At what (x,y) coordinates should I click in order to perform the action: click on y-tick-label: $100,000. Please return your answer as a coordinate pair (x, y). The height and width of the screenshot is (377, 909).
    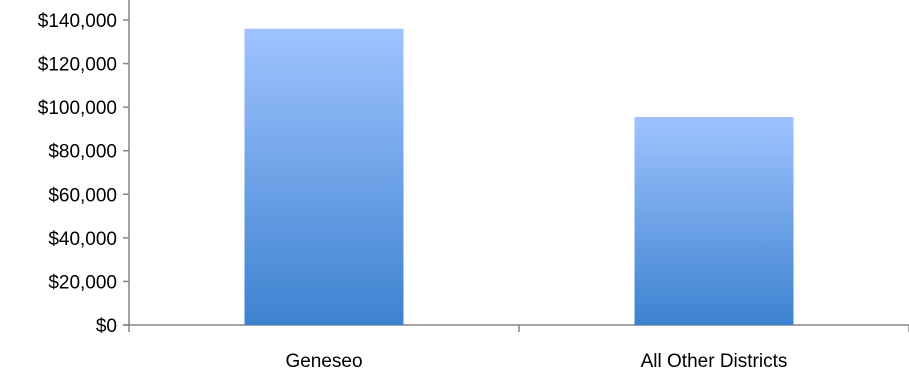
    Looking at the image, I should click on (77, 108).